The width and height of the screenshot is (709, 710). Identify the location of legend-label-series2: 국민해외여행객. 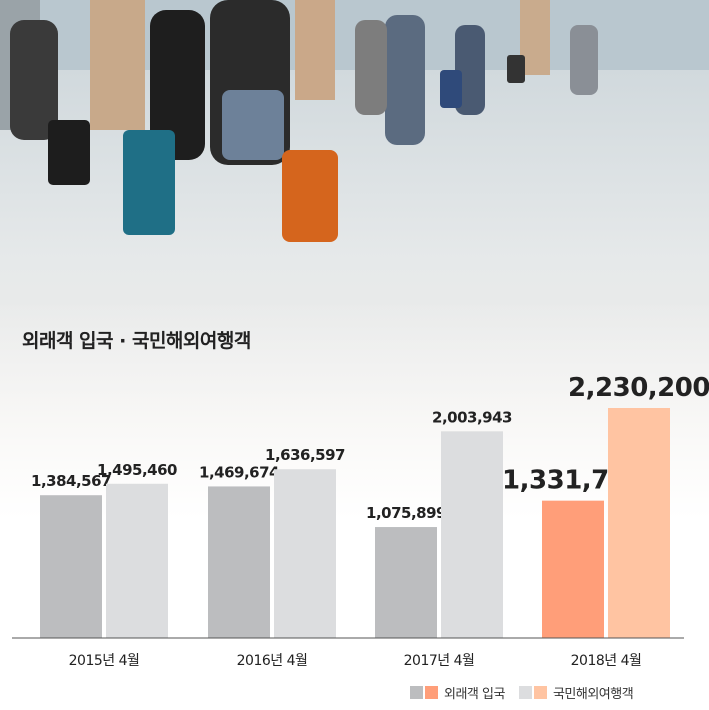
(593, 694).